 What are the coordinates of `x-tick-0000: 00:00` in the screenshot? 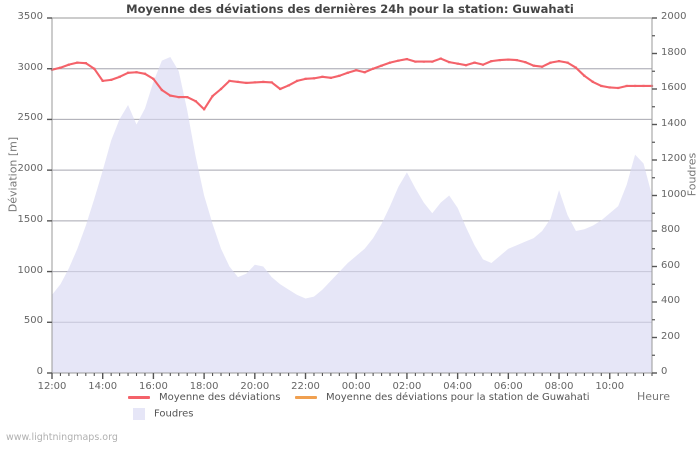 It's located at (356, 386).